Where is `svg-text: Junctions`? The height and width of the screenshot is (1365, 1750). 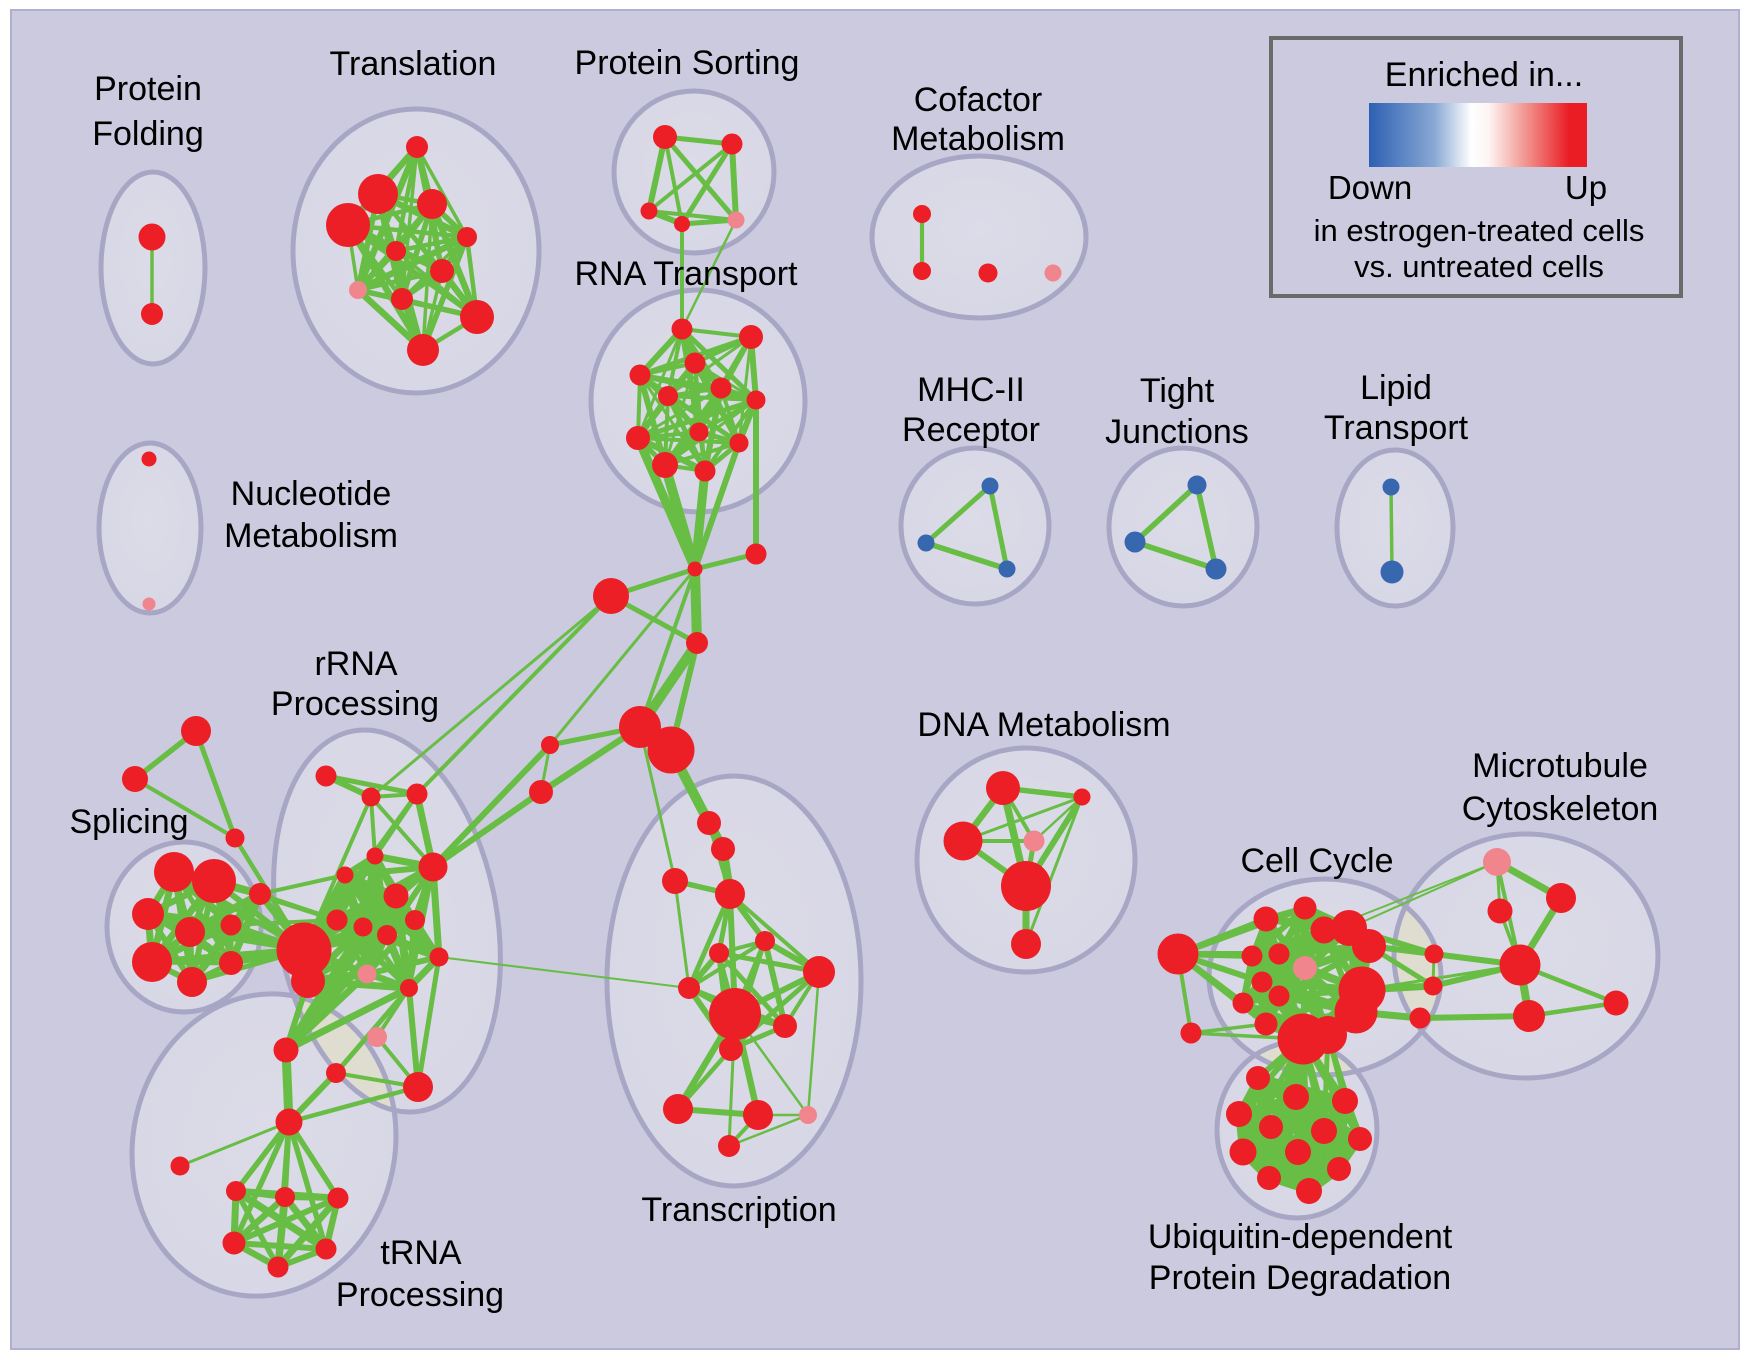
svg-text: Junctions is located at coordinates (1177, 432).